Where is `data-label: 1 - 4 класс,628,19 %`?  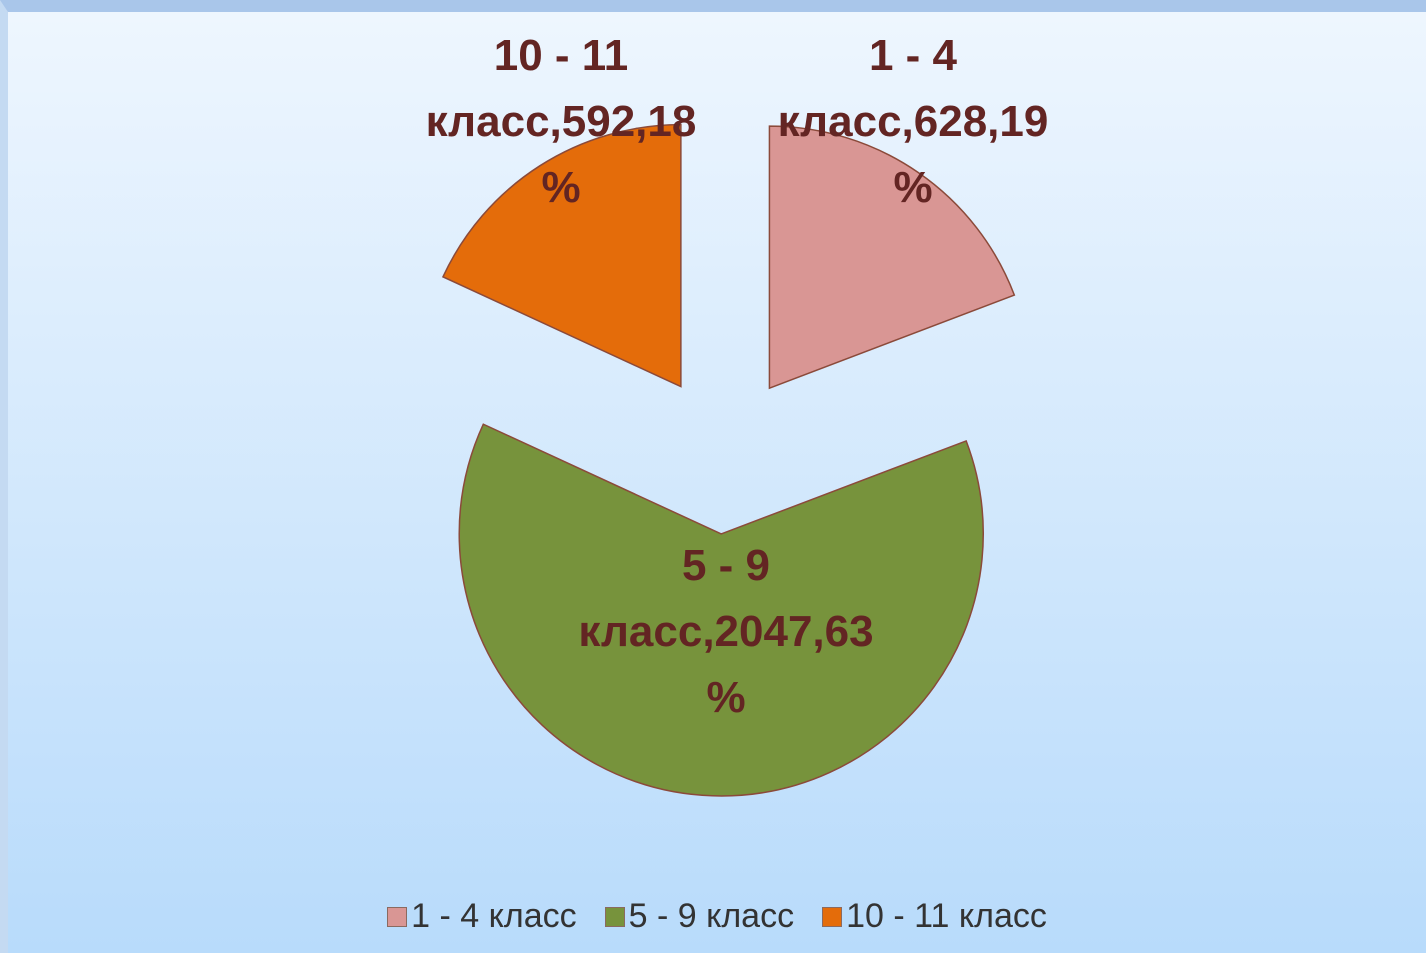 data-label: 1 - 4 класс,628,19 % is located at coordinates (913, 121).